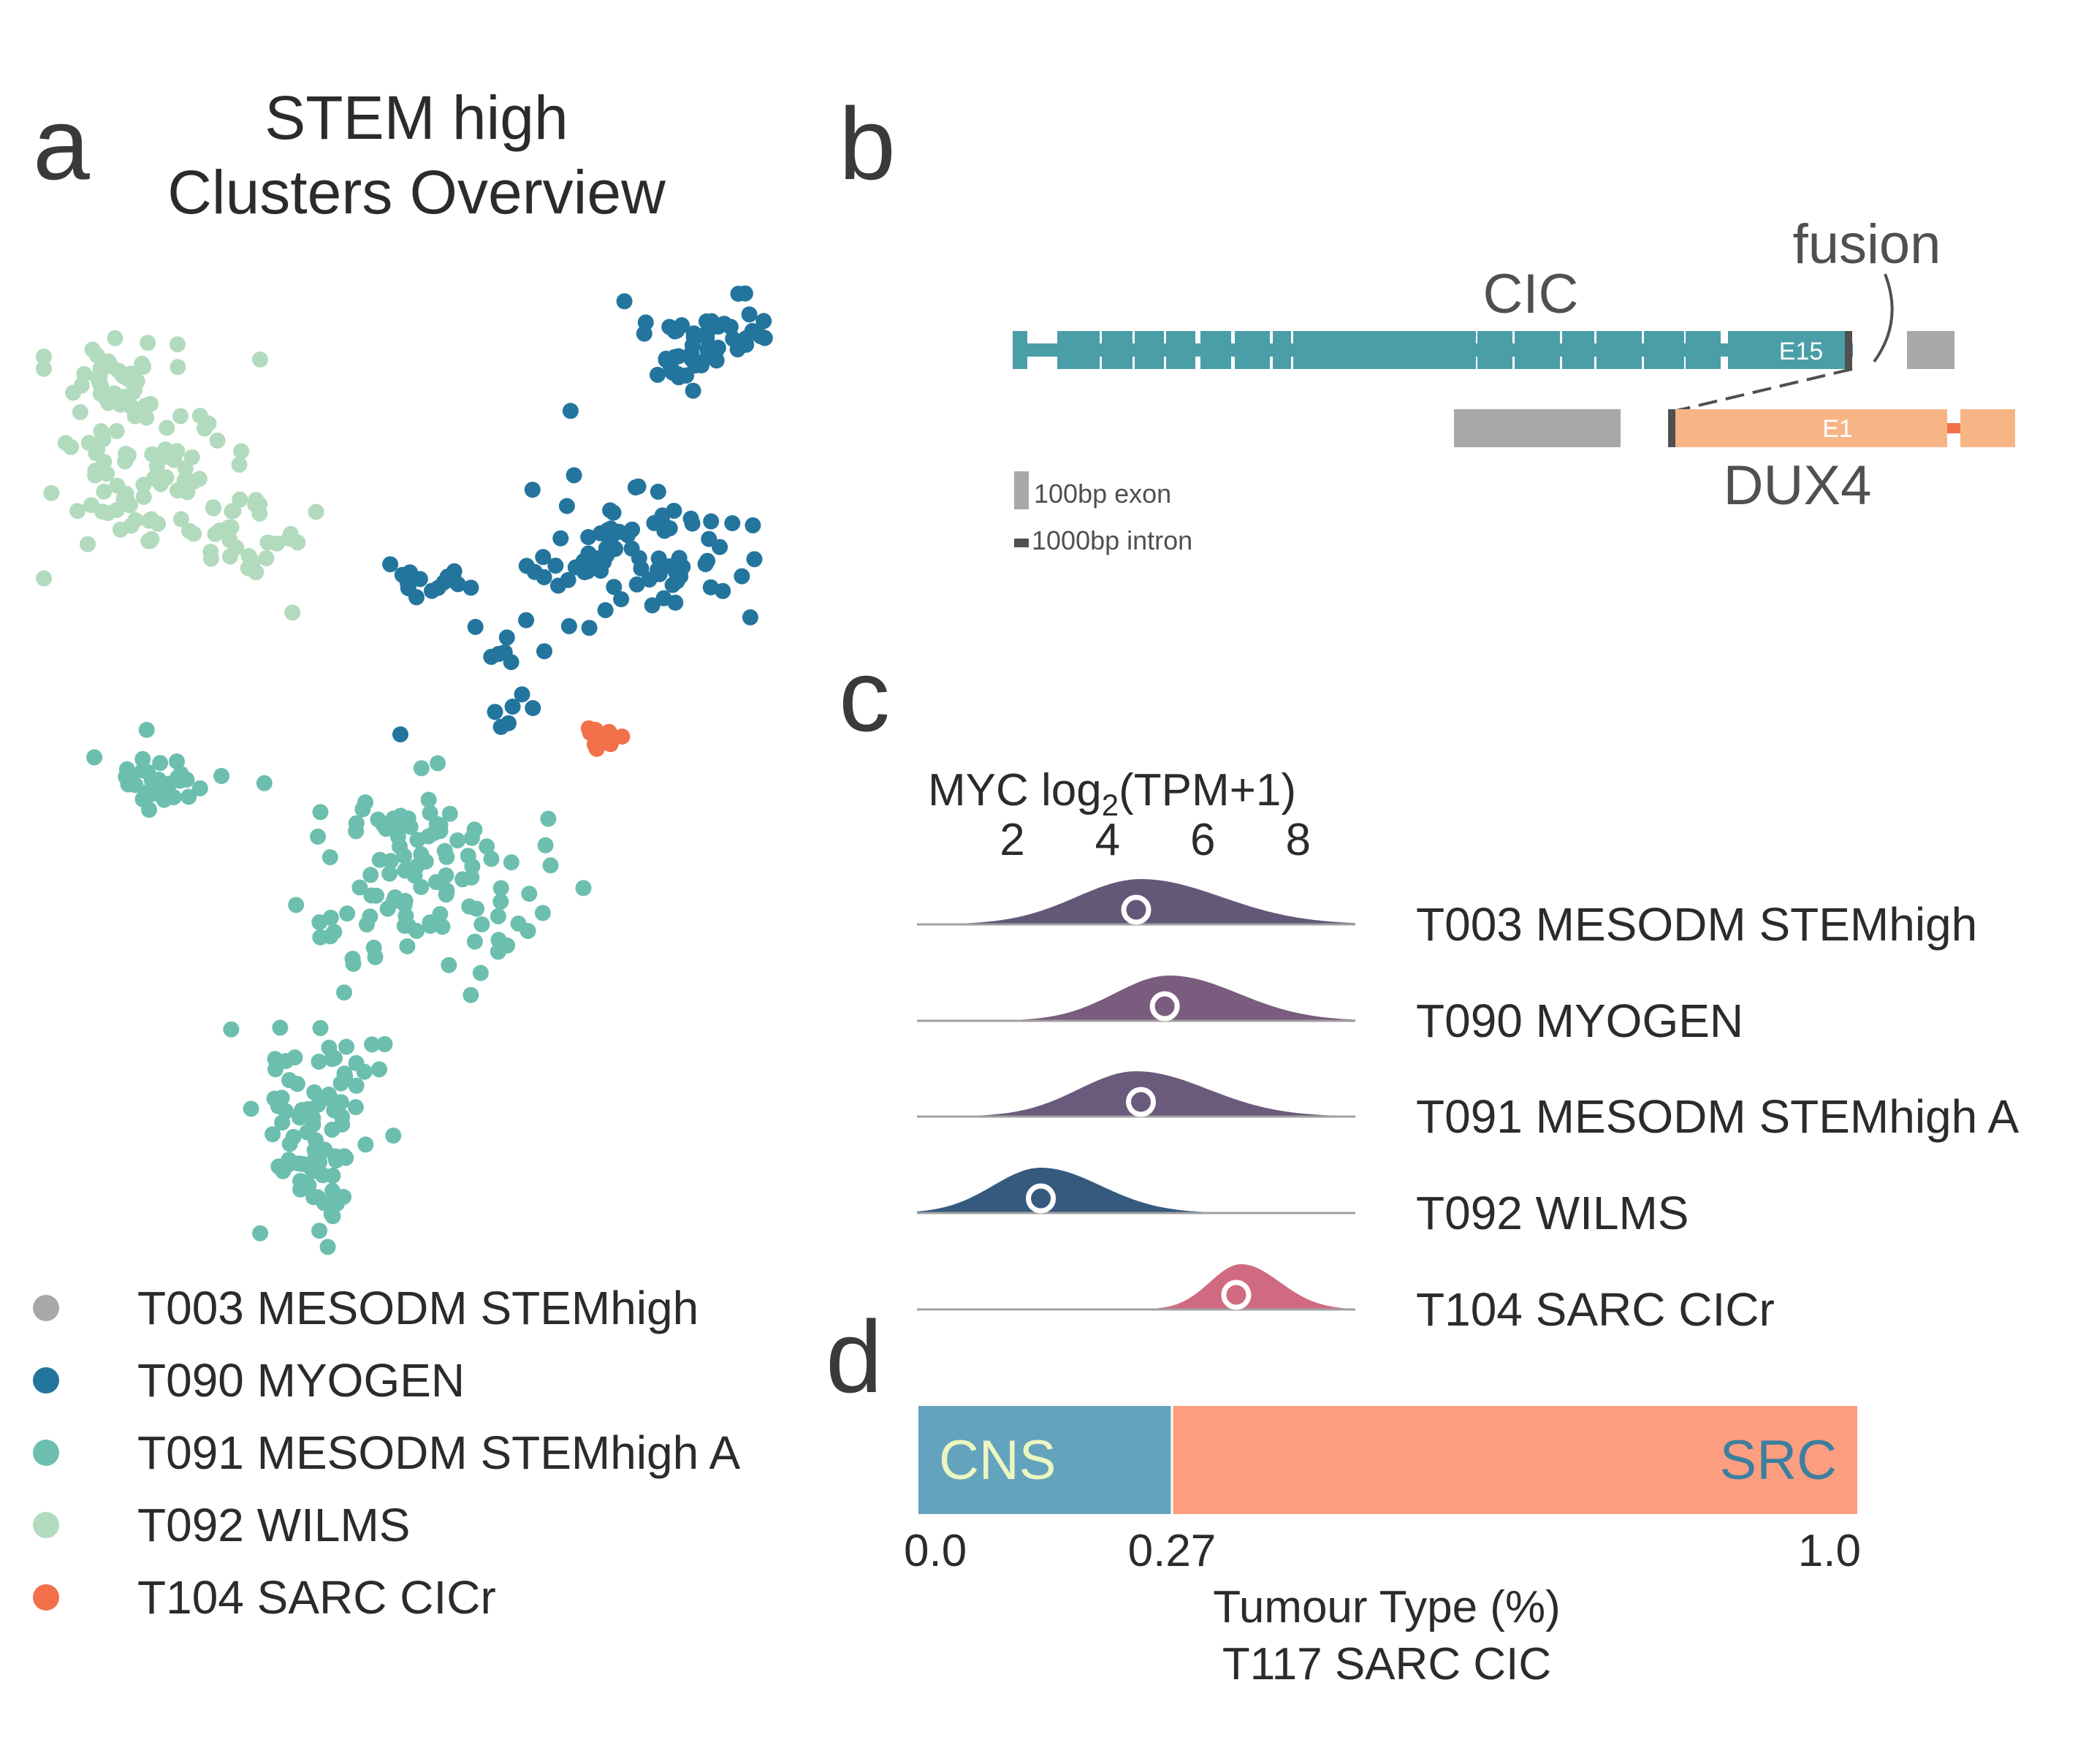 This screenshot has height=1764, width=2086. I want to click on ridge-row: T091 MESODM STEMhigh A, so click(1468, 1107).